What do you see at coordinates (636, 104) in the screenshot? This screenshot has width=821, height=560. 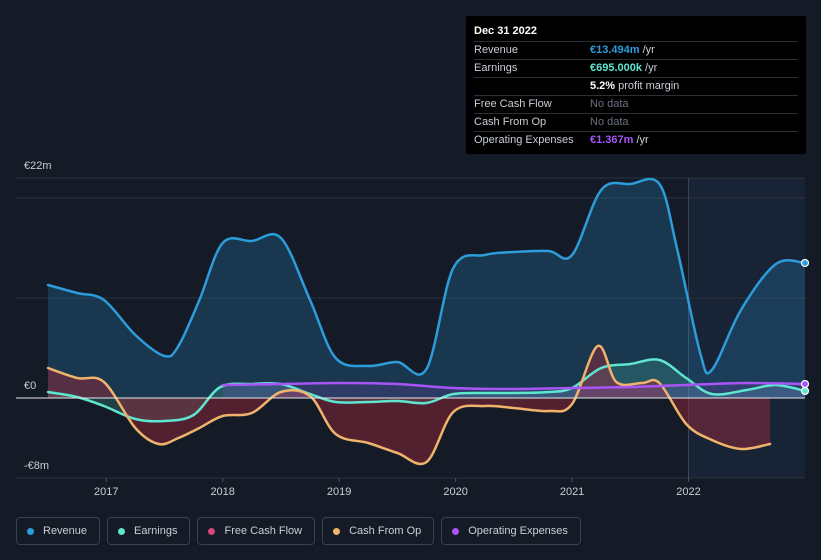 I see `tooltip-row: Free Cash Flow No data` at bounding box center [636, 104].